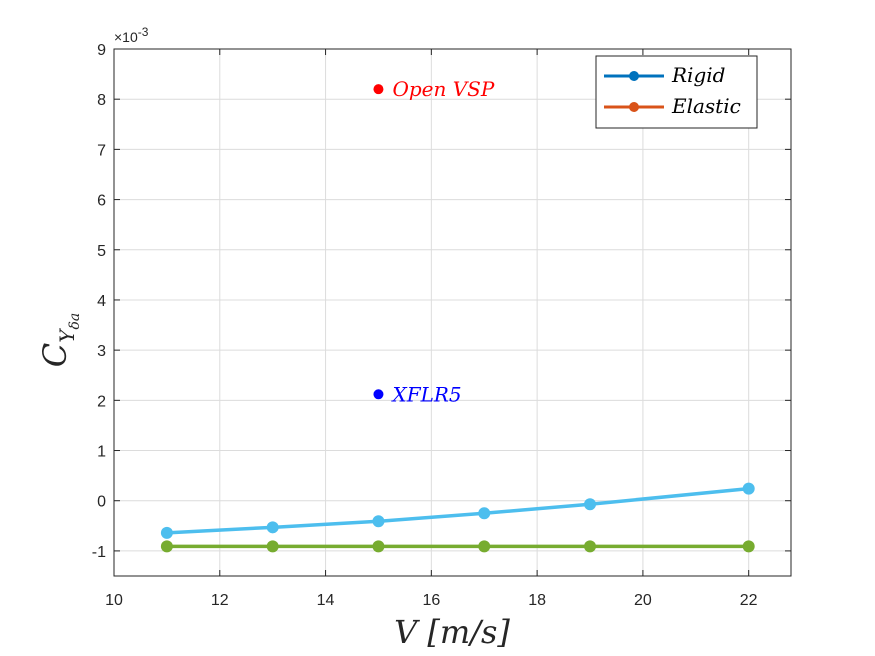  What do you see at coordinates (537, 600) in the screenshot?
I see `x-tick-label: 18` at bounding box center [537, 600].